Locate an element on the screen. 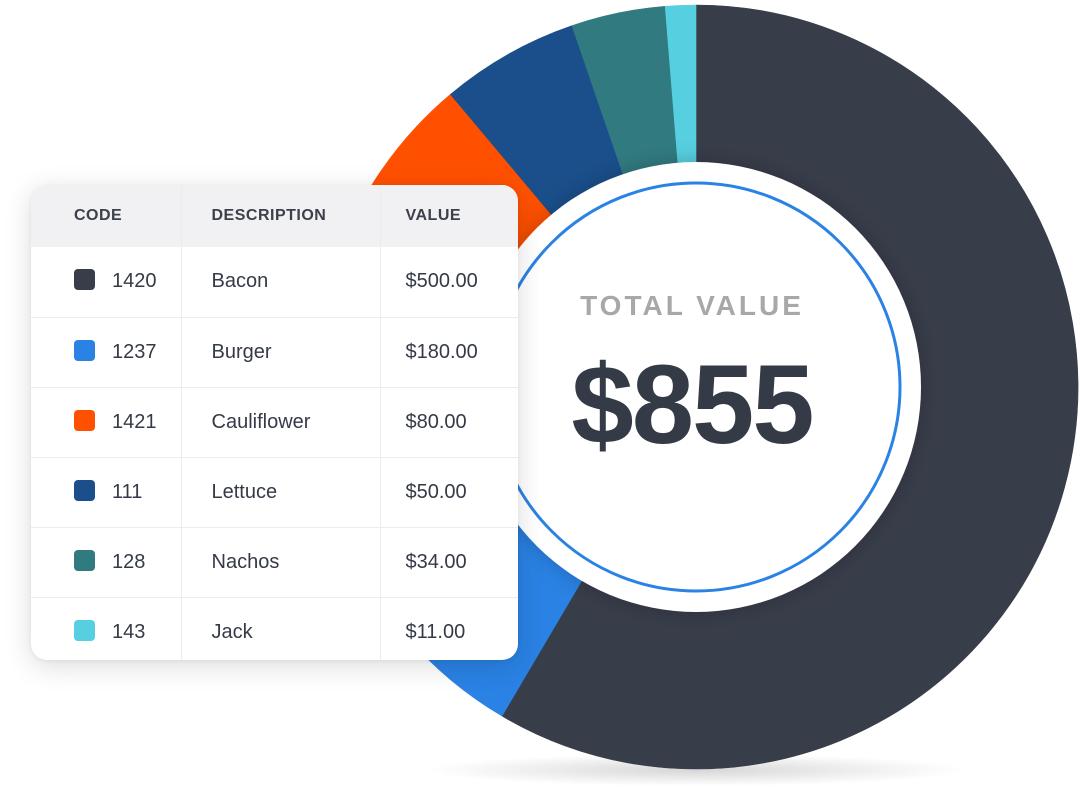  row-code: 1421 is located at coordinates (134, 421).